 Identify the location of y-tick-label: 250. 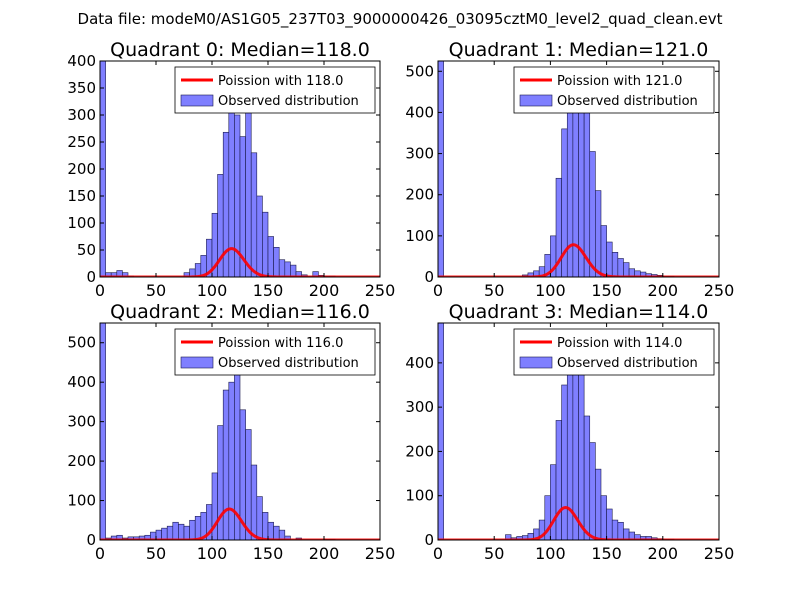
(81, 142).